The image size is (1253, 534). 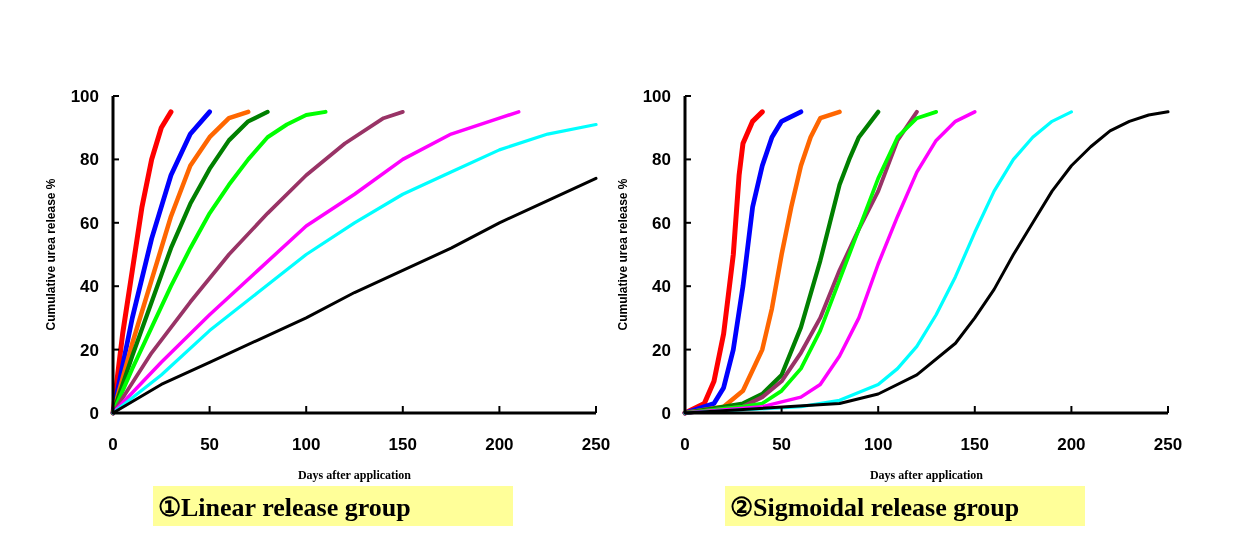 I want to click on text: ①Linear release group, so click(x=284, y=507).